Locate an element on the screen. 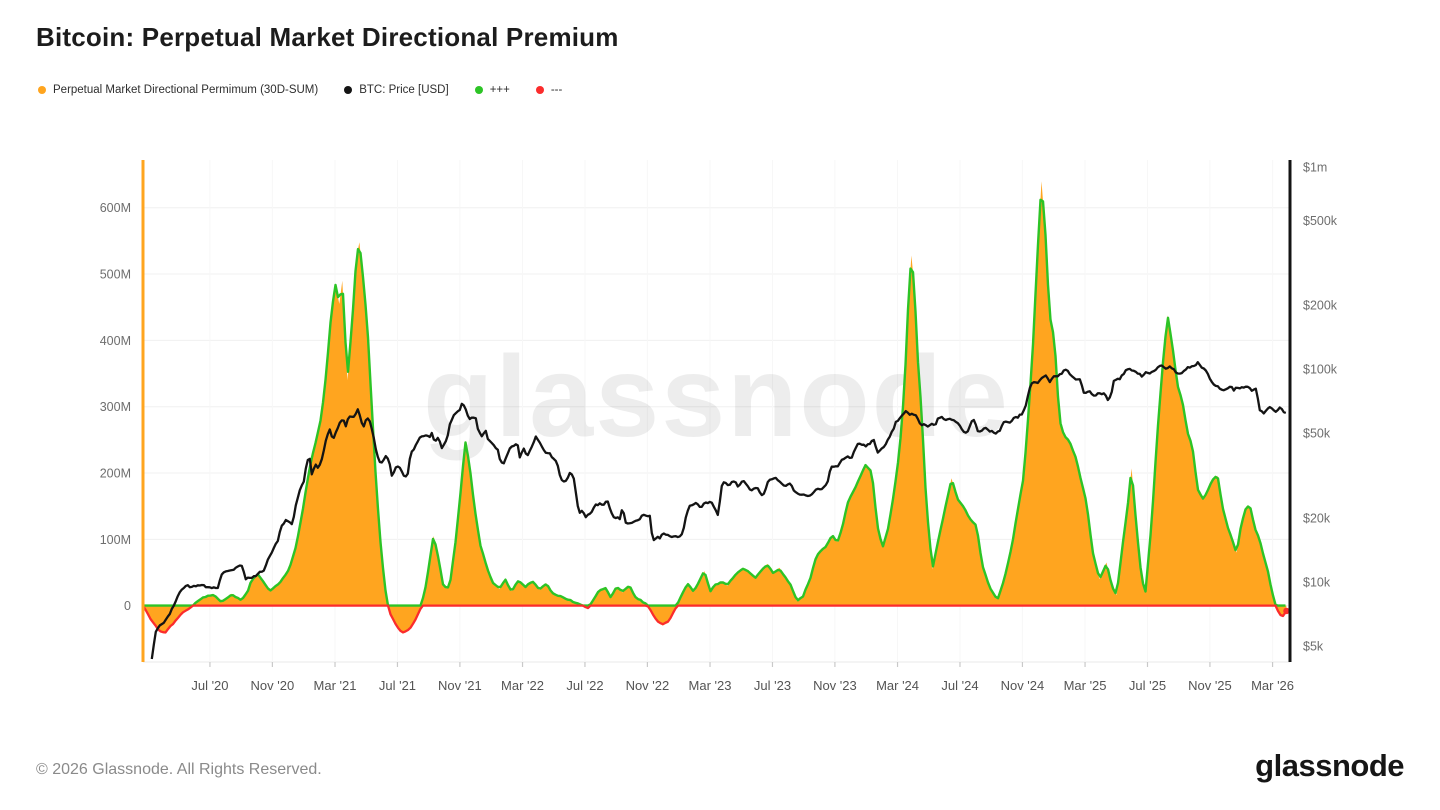 The image size is (1440, 810). legend-item-positive: +++ is located at coordinates (492, 90).